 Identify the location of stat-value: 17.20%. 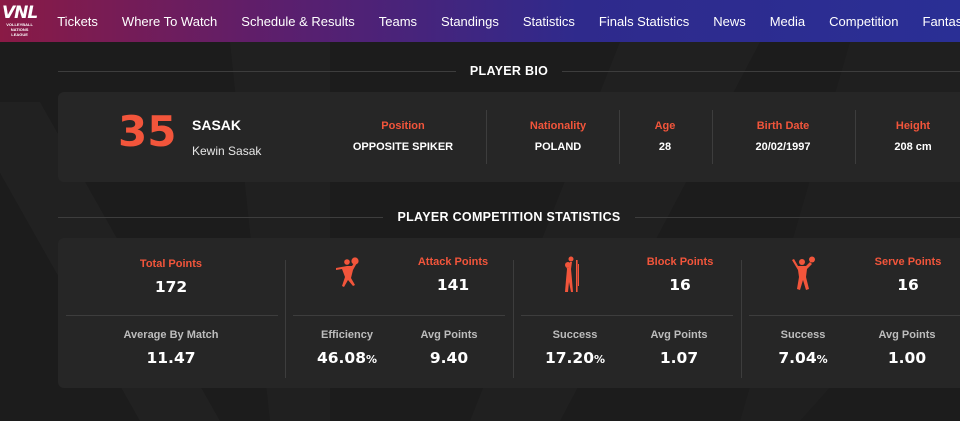
(575, 358).